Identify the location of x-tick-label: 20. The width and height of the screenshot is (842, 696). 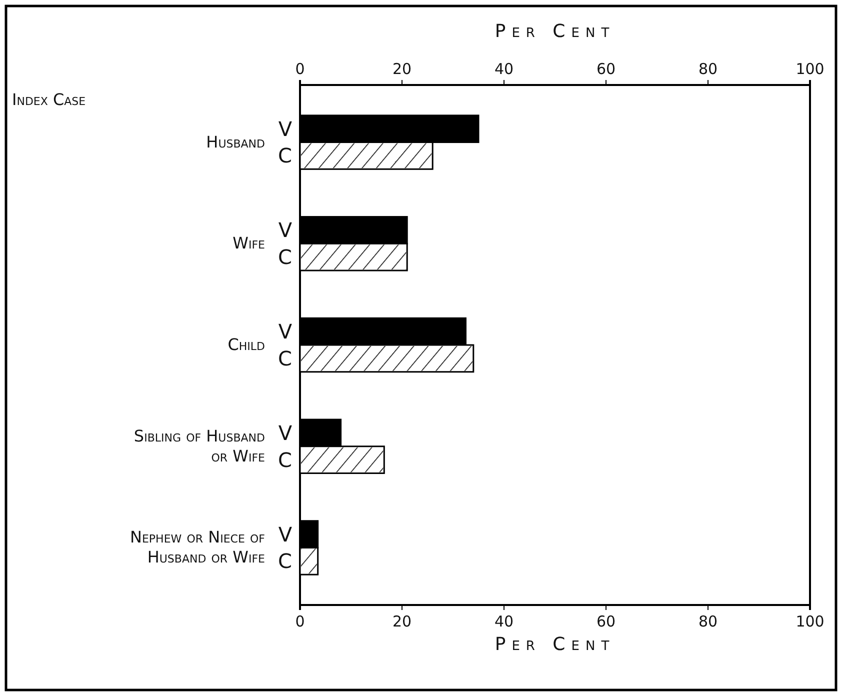
(402, 69).